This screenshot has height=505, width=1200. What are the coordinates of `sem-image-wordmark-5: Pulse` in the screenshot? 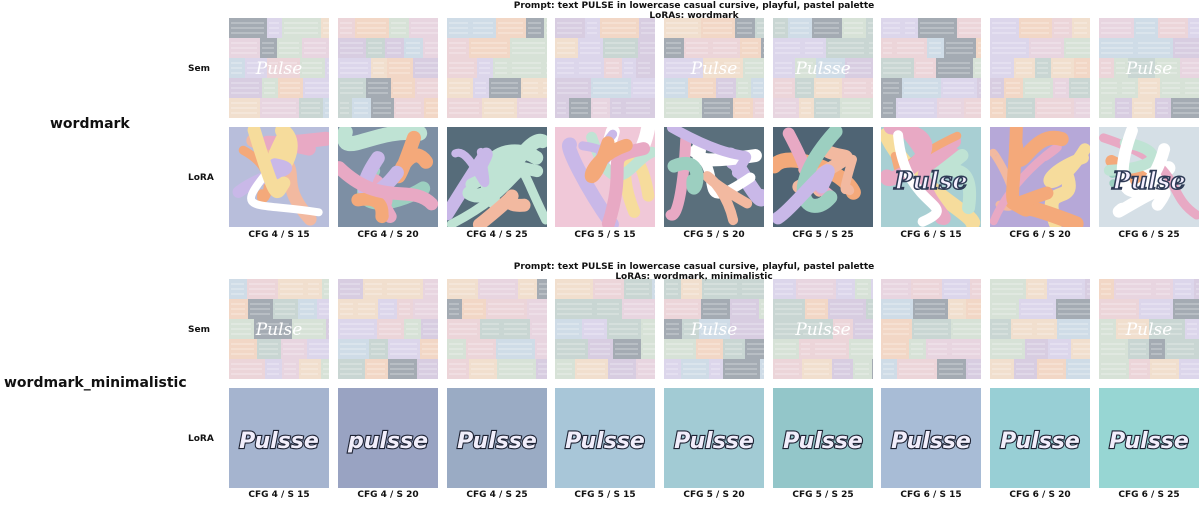 It's located at (714, 68).